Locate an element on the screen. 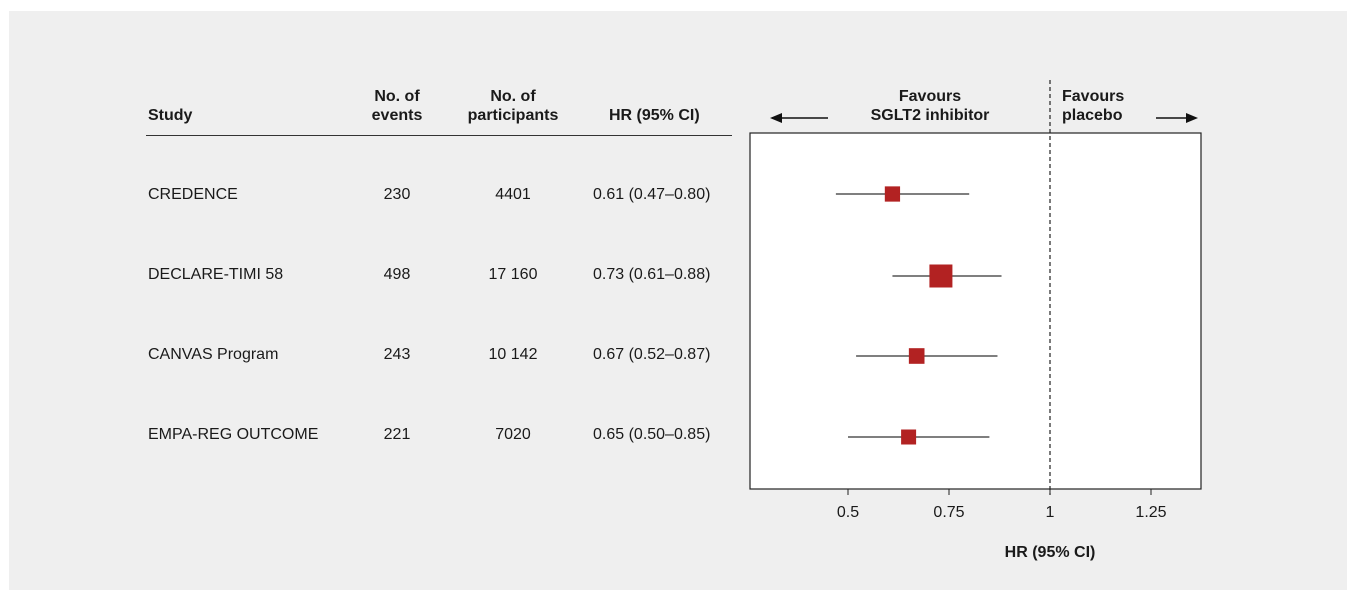 The image size is (1356, 601). header-rule is located at coordinates (439, 135).